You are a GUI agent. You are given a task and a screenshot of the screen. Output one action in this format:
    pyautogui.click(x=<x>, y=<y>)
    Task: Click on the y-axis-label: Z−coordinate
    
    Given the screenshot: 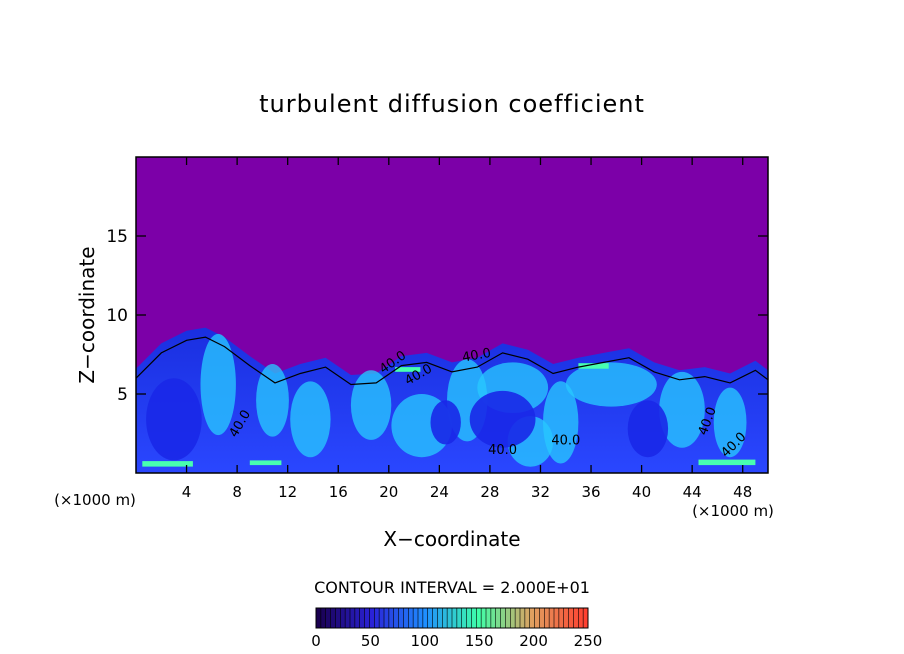 What is the action you would take?
    pyautogui.click(x=87, y=314)
    